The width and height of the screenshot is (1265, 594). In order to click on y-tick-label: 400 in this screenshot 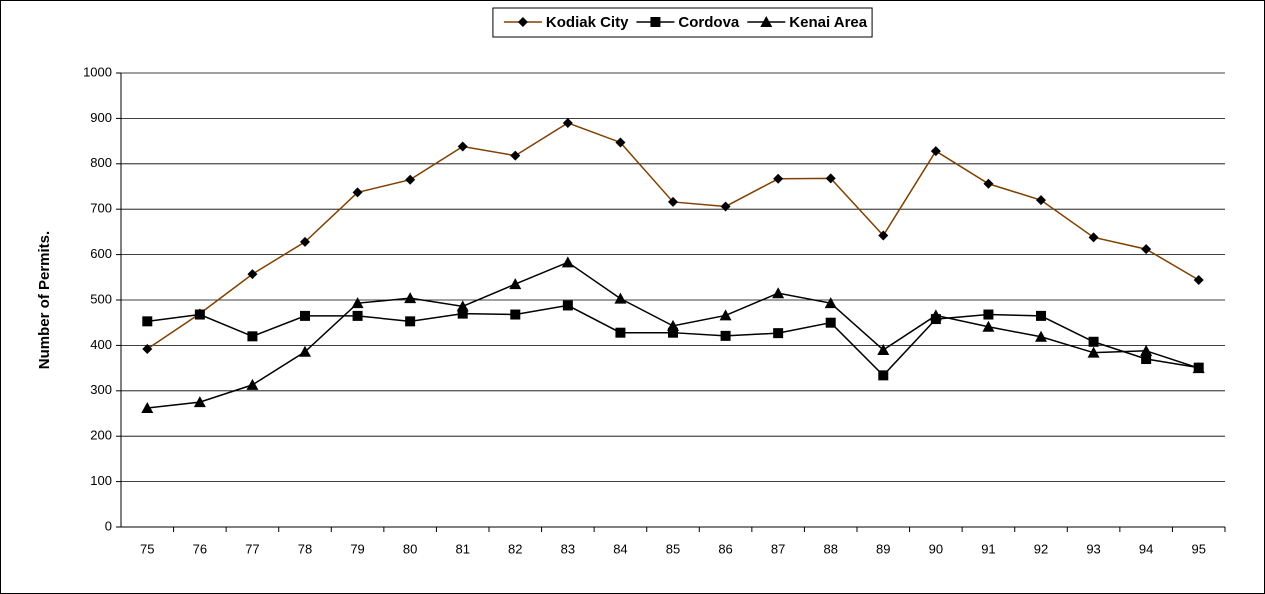, I will do `click(101, 344)`.